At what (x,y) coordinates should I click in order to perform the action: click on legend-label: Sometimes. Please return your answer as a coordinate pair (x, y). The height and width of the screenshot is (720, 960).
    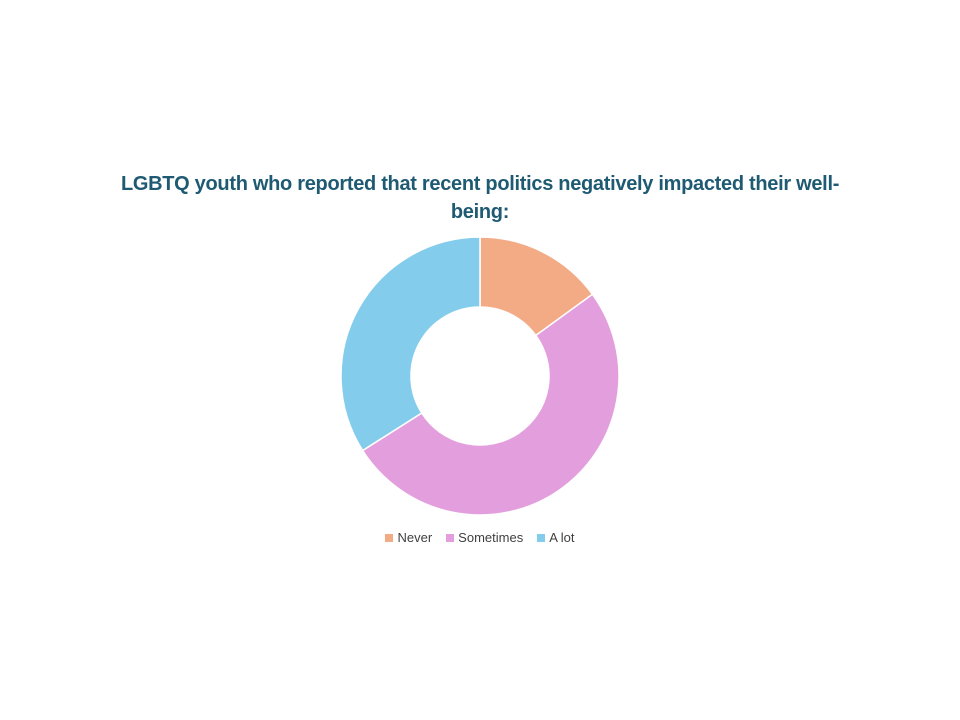
    Looking at the image, I should click on (491, 537).